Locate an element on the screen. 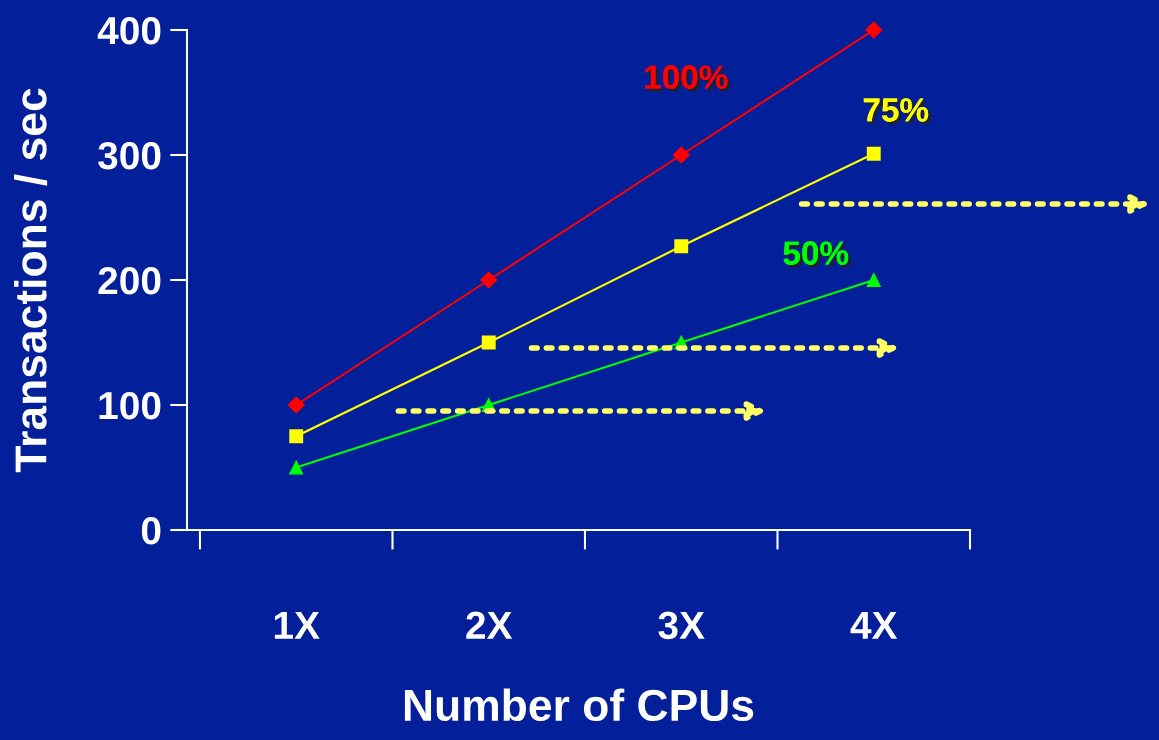  y-tick-label: 200 is located at coordinates (129, 280).